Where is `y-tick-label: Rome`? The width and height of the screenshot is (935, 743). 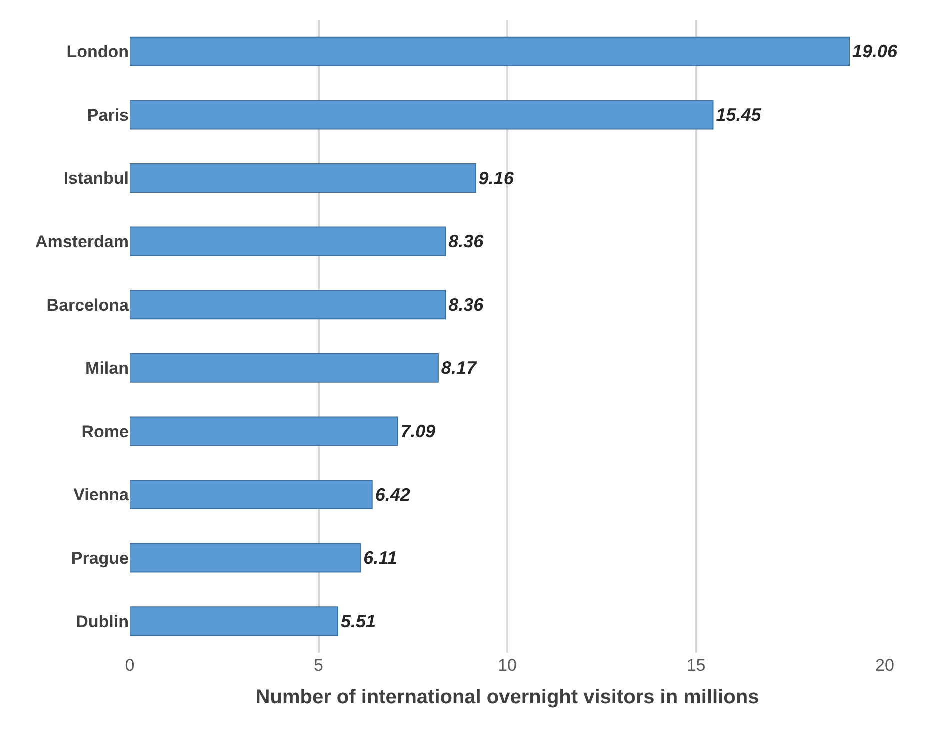 y-tick-label: Rome is located at coordinates (105, 432).